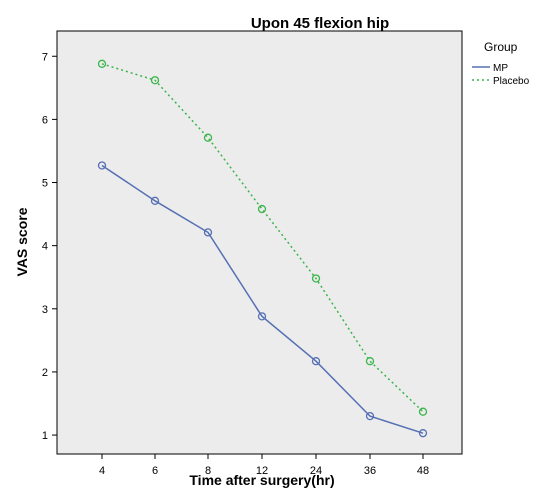 This screenshot has width=543, height=503. Describe the element at coordinates (261, 480) in the screenshot. I see `x-axis-label: Time after surgery(hr)` at that location.